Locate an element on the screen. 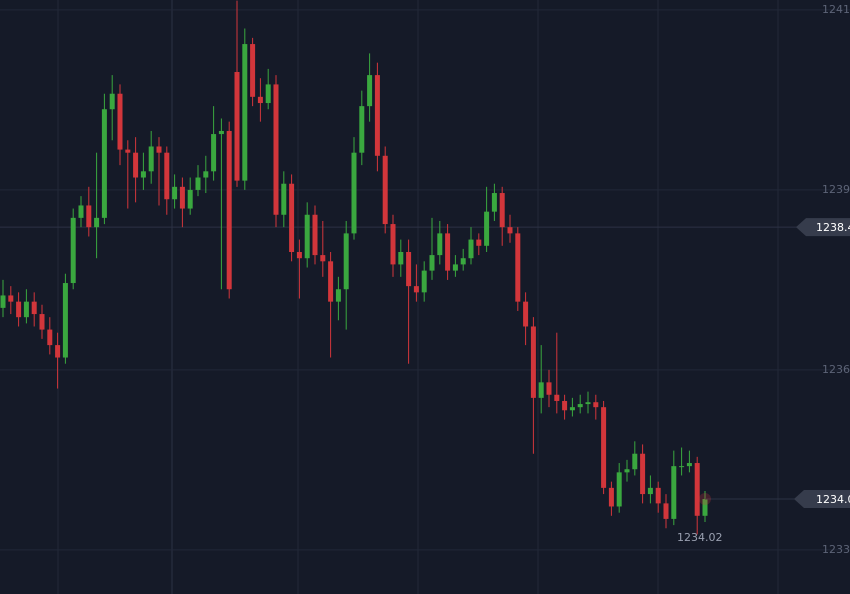  last-price-annotation: 1234.02 is located at coordinates (700, 537).